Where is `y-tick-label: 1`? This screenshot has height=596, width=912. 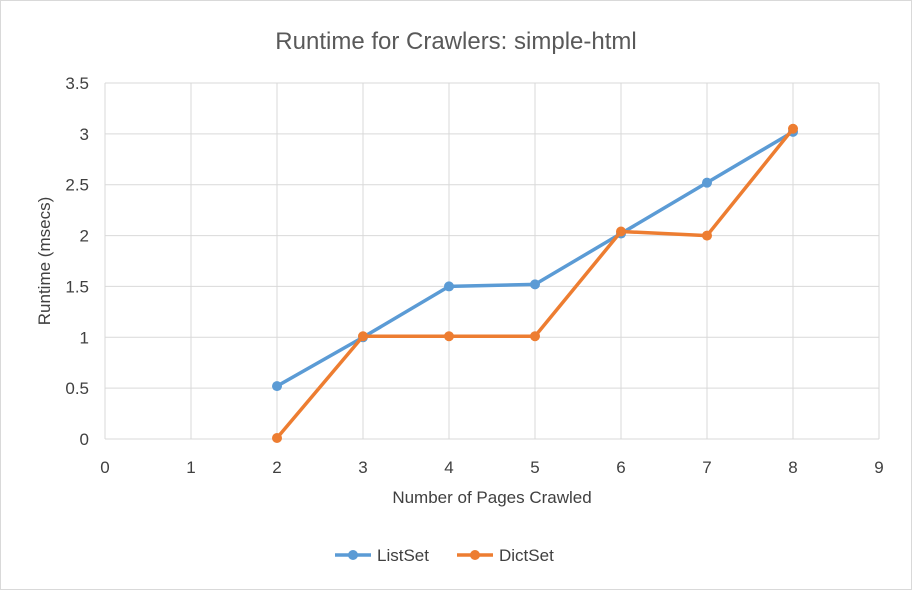
y-tick-label: 1 is located at coordinates (84, 337).